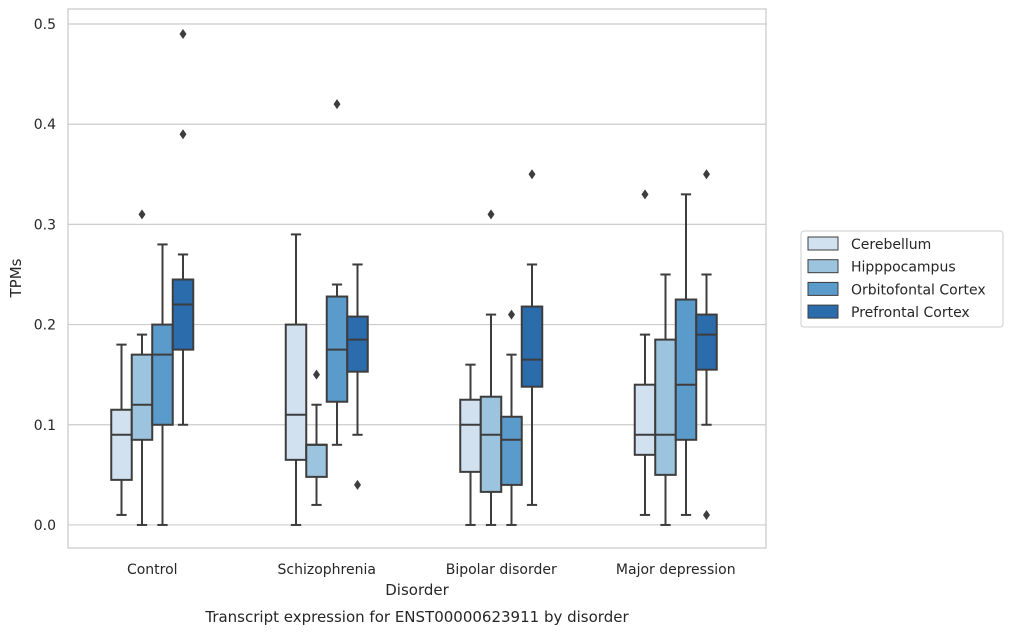  What do you see at coordinates (676, 570) in the screenshot?
I see `x-tick-label: Major depression` at bounding box center [676, 570].